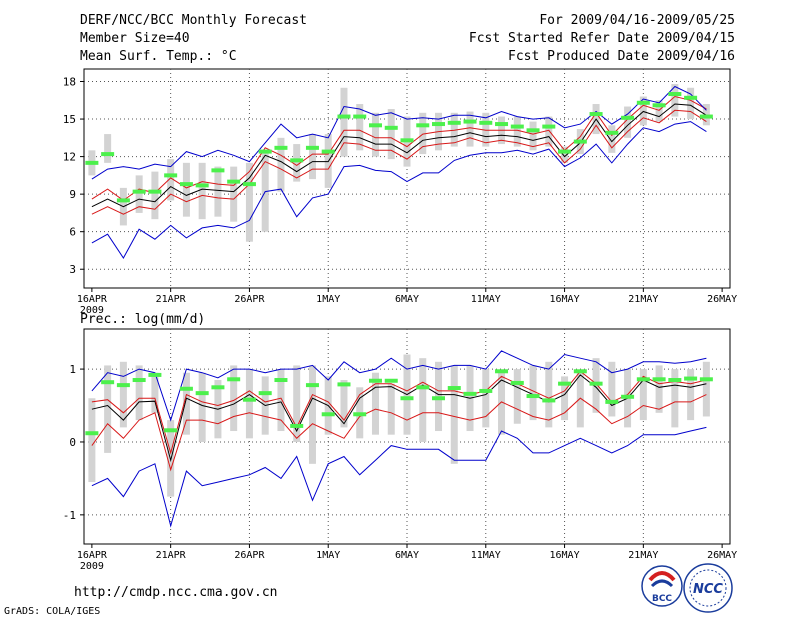  I want to click on precip-y-tick-label: -1, so click(69, 515).